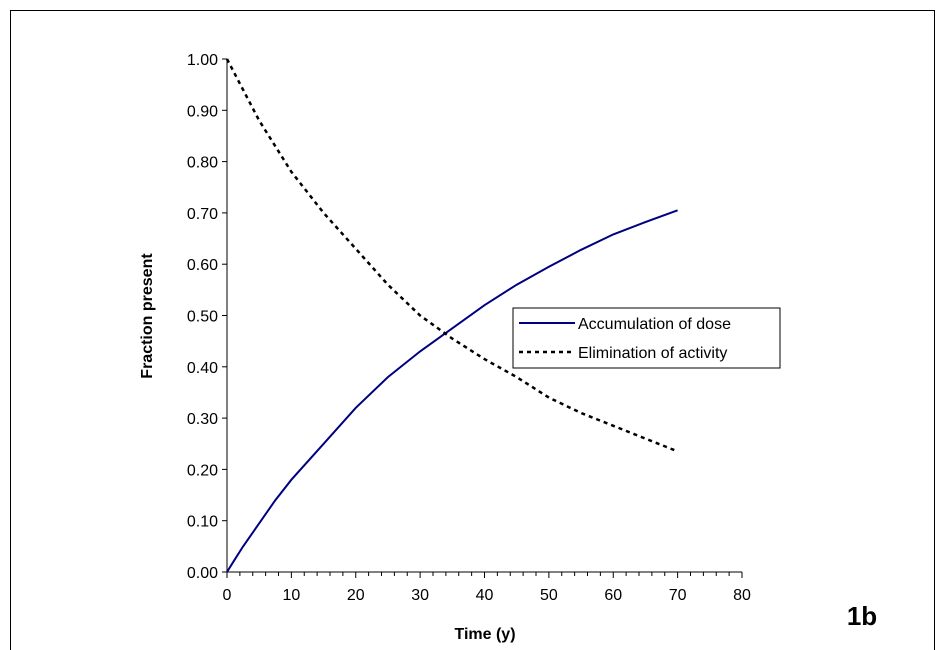  I want to click on y-tick-label: 0.80, so click(202, 163).